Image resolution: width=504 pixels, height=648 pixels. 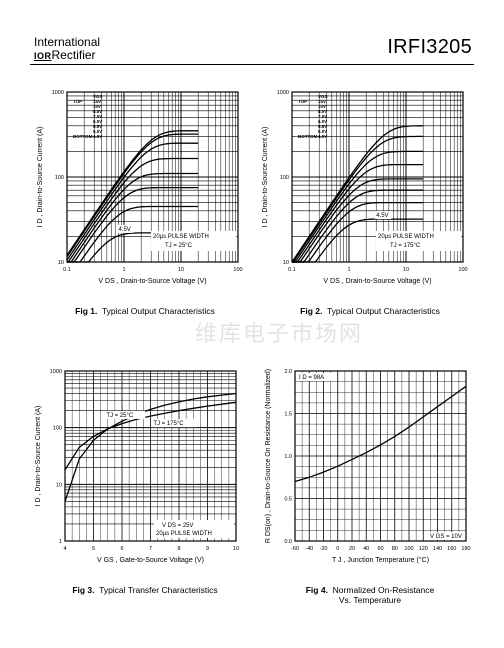 What do you see at coordinates (97, 111) in the screenshot?
I see `fig1-legend-value: 8.0V` at bounding box center [97, 111].